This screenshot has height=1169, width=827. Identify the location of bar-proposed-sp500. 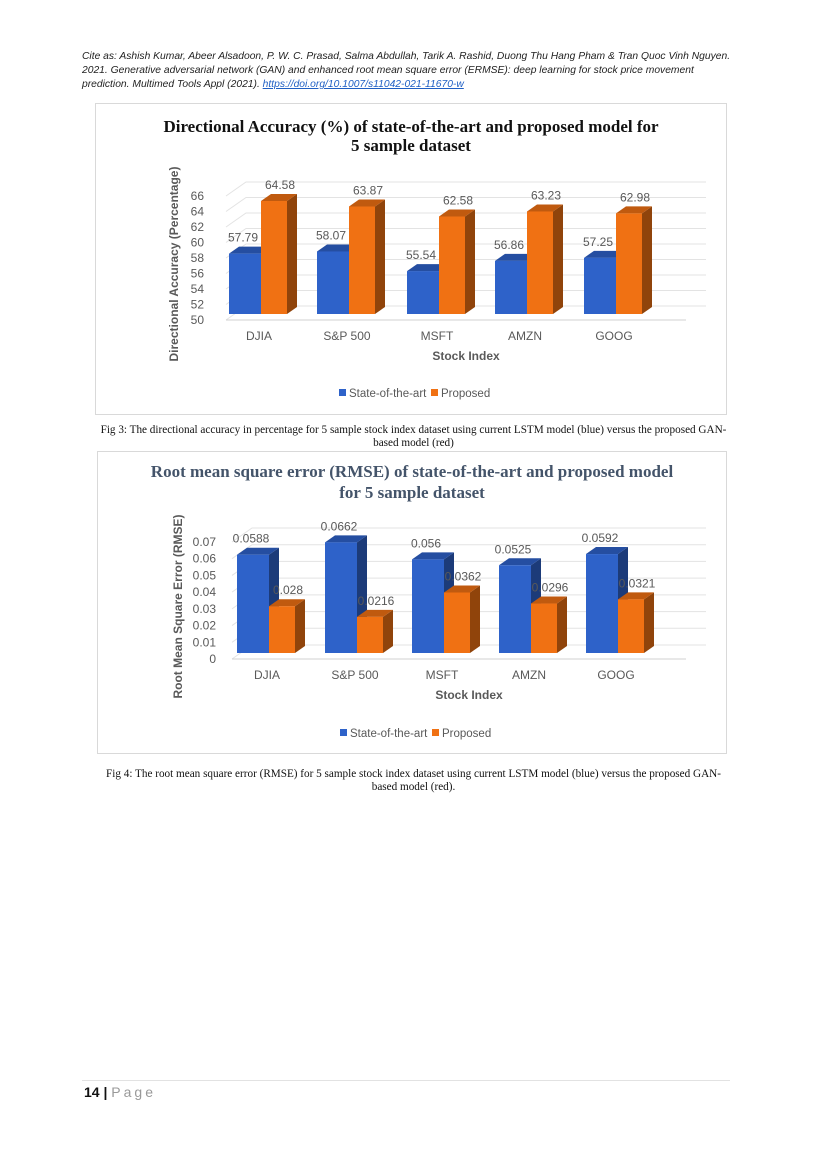
(367, 256).